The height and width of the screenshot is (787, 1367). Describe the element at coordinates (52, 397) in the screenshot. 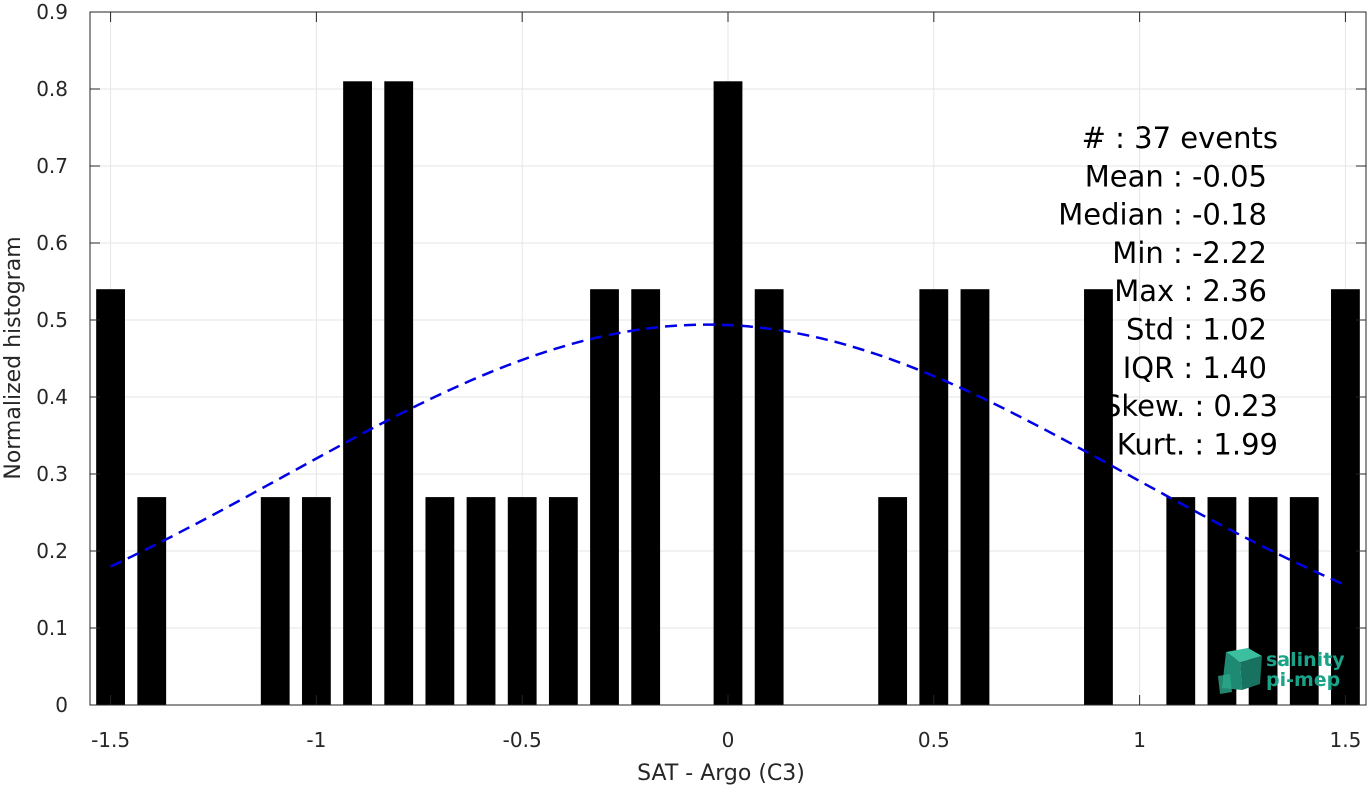

I see `y-tick-label: 0.4` at that location.